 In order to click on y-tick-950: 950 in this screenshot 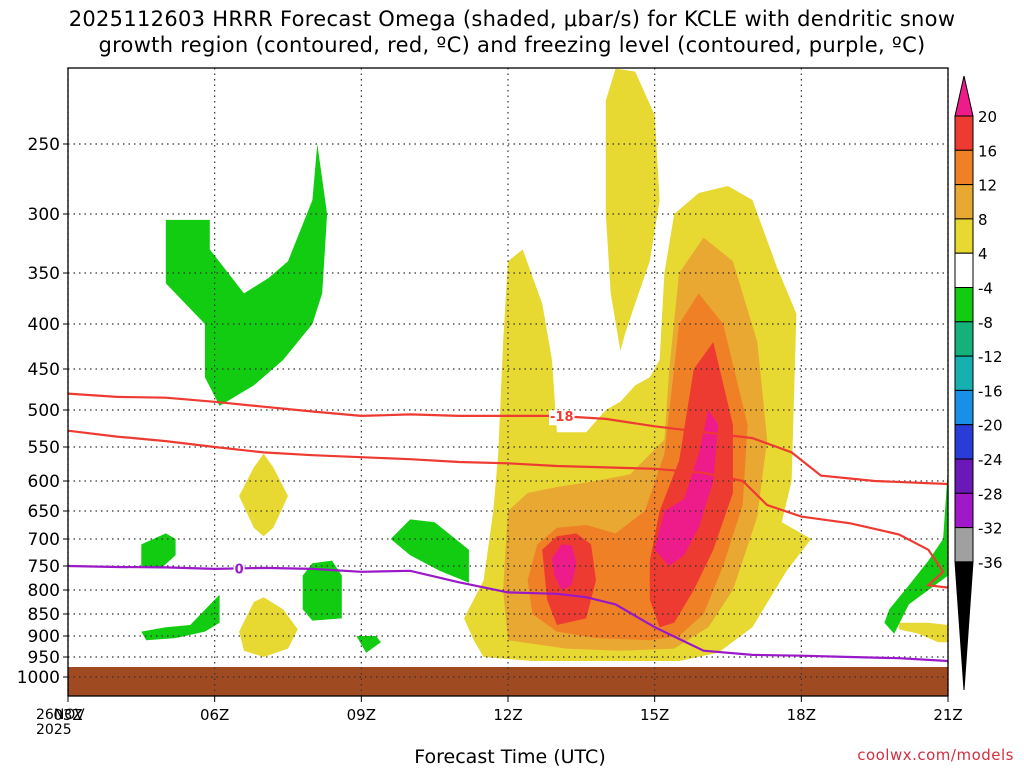, I will do `click(44, 658)`.